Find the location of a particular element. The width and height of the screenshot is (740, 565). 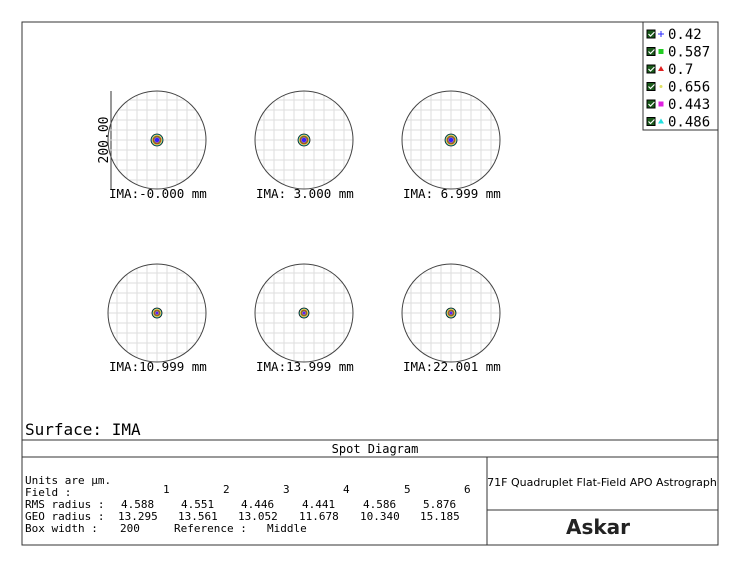

legend-label: 0.7 is located at coordinates (680, 70).